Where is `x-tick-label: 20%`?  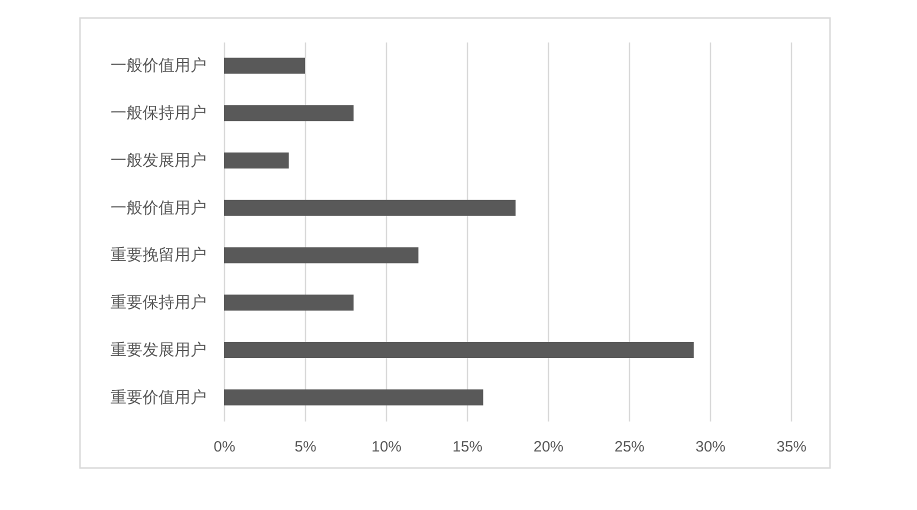 x-tick-label: 20% is located at coordinates (548, 447).